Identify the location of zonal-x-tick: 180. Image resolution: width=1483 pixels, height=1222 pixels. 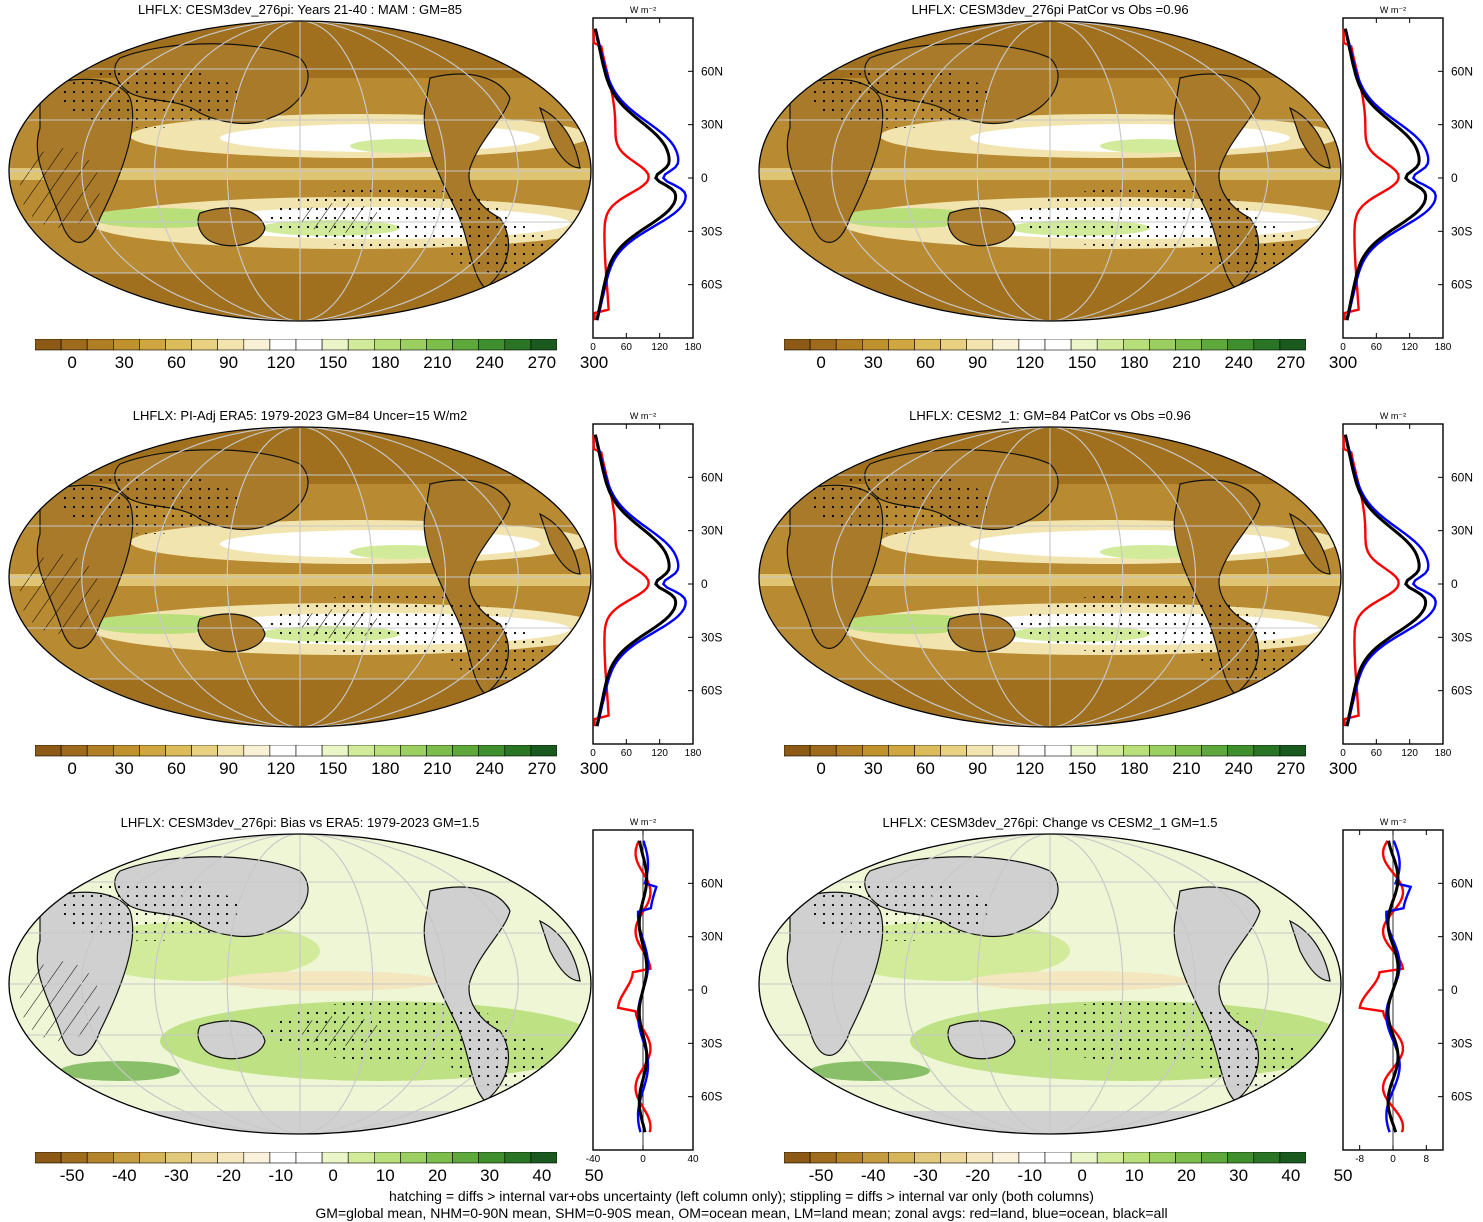
(1443, 347).